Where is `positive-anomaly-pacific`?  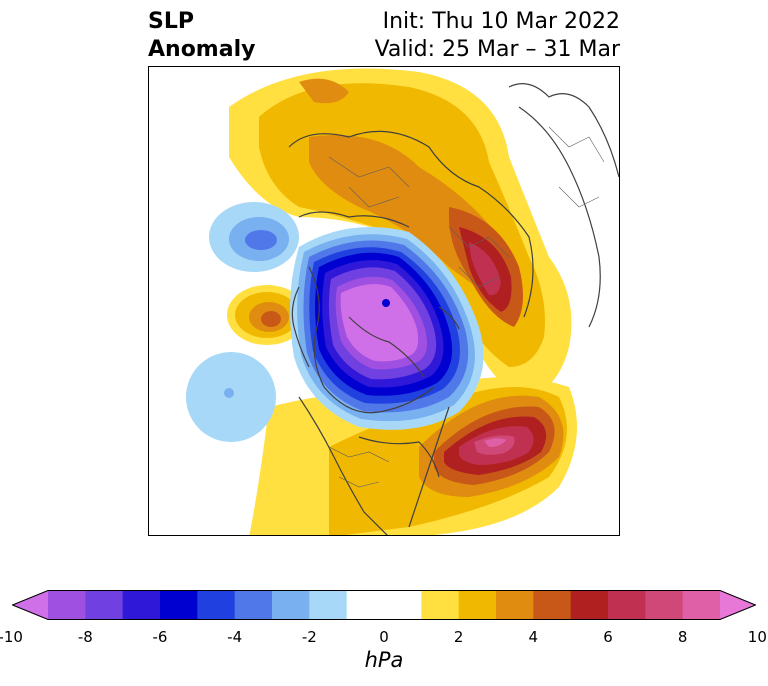 positive-anomaly-pacific is located at coordinates (267, 315).